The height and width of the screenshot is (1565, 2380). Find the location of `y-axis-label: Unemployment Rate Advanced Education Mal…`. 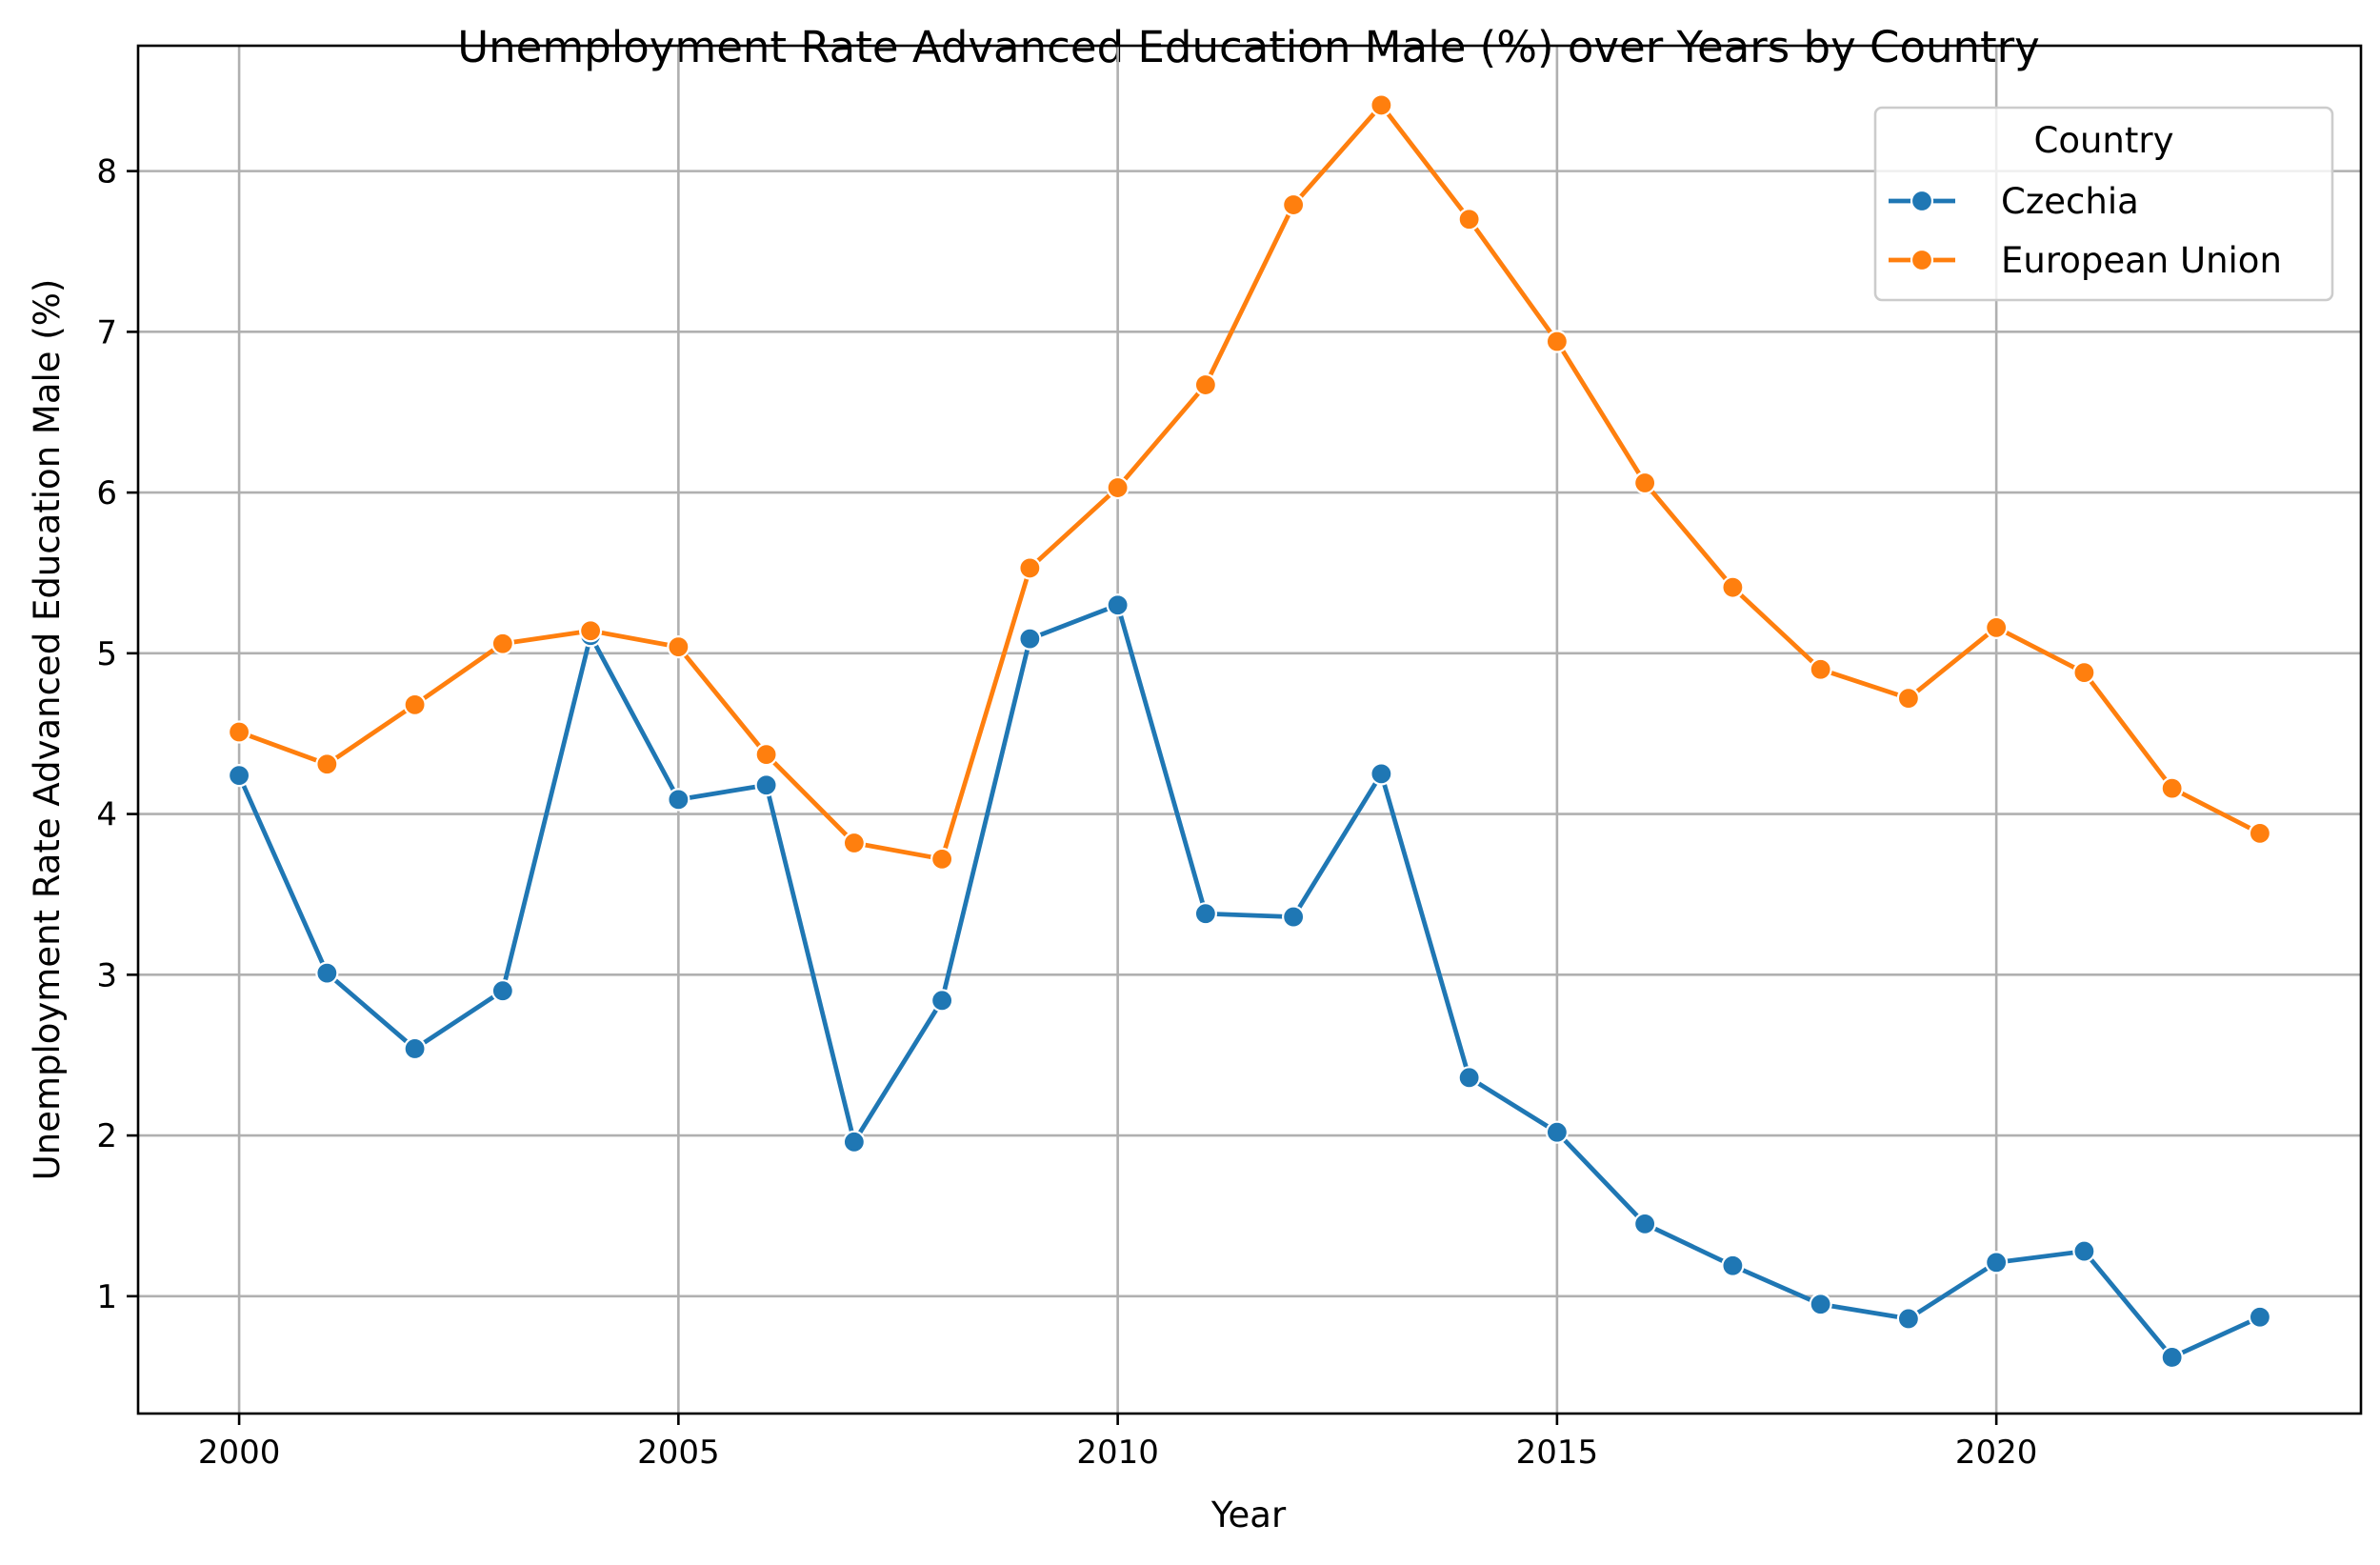

y-axis-label: Unemployment Rate Advanced Education Mal… is located at coordinates (47, 730).